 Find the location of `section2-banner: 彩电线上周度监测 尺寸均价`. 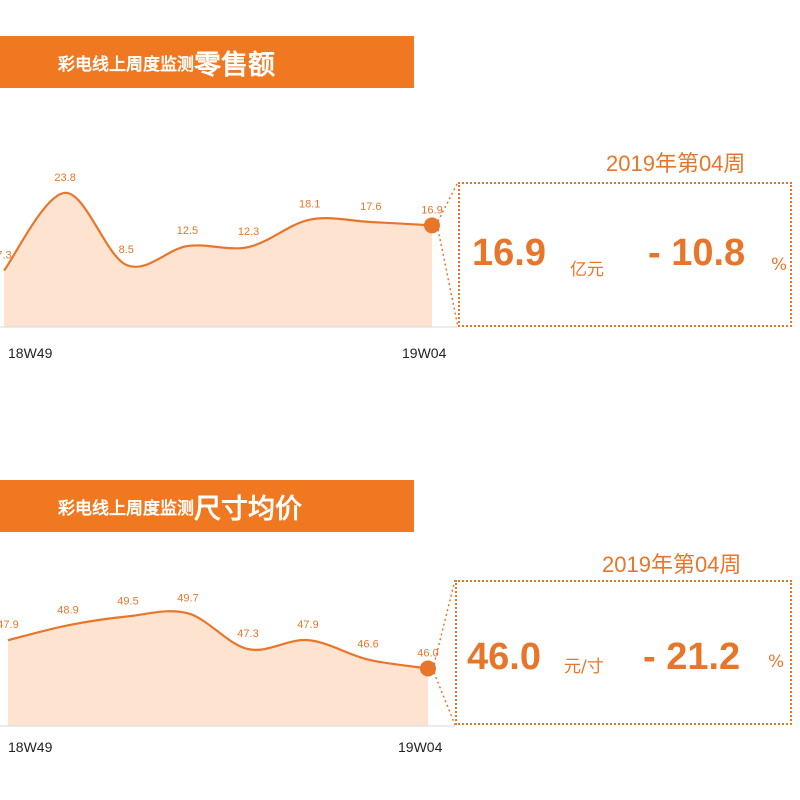

section2-banner: 彩电线上周度监测 尺寸均价 is located at coordinates (207, 506).